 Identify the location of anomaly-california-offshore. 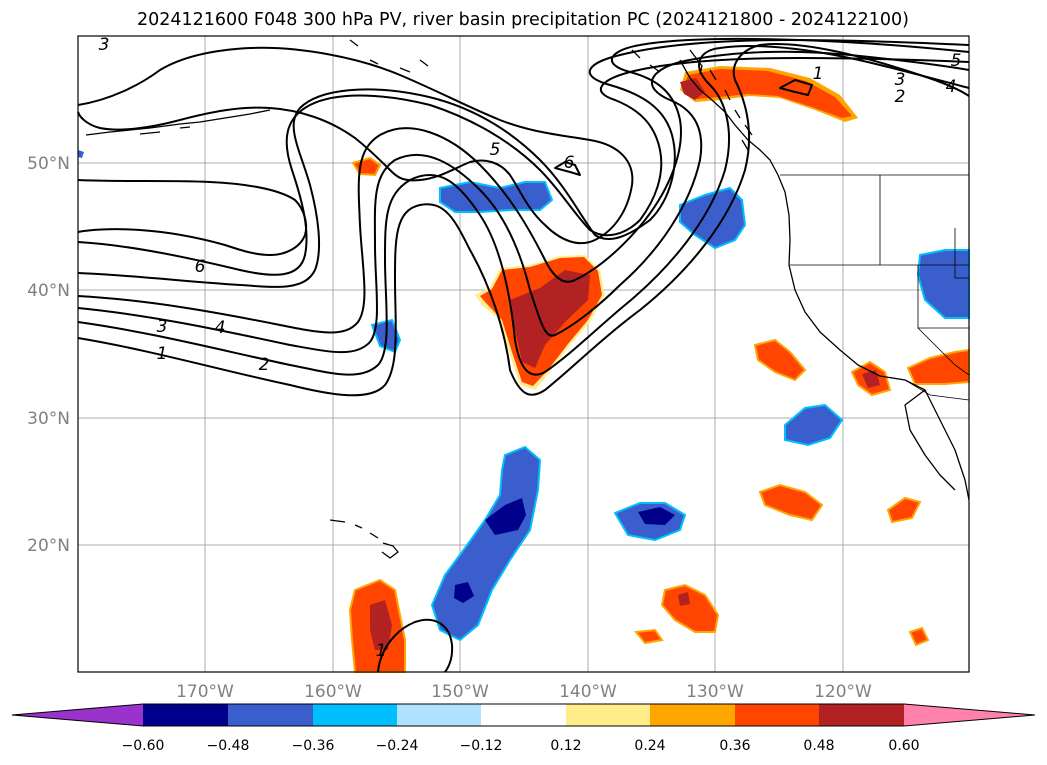
(780, 360).